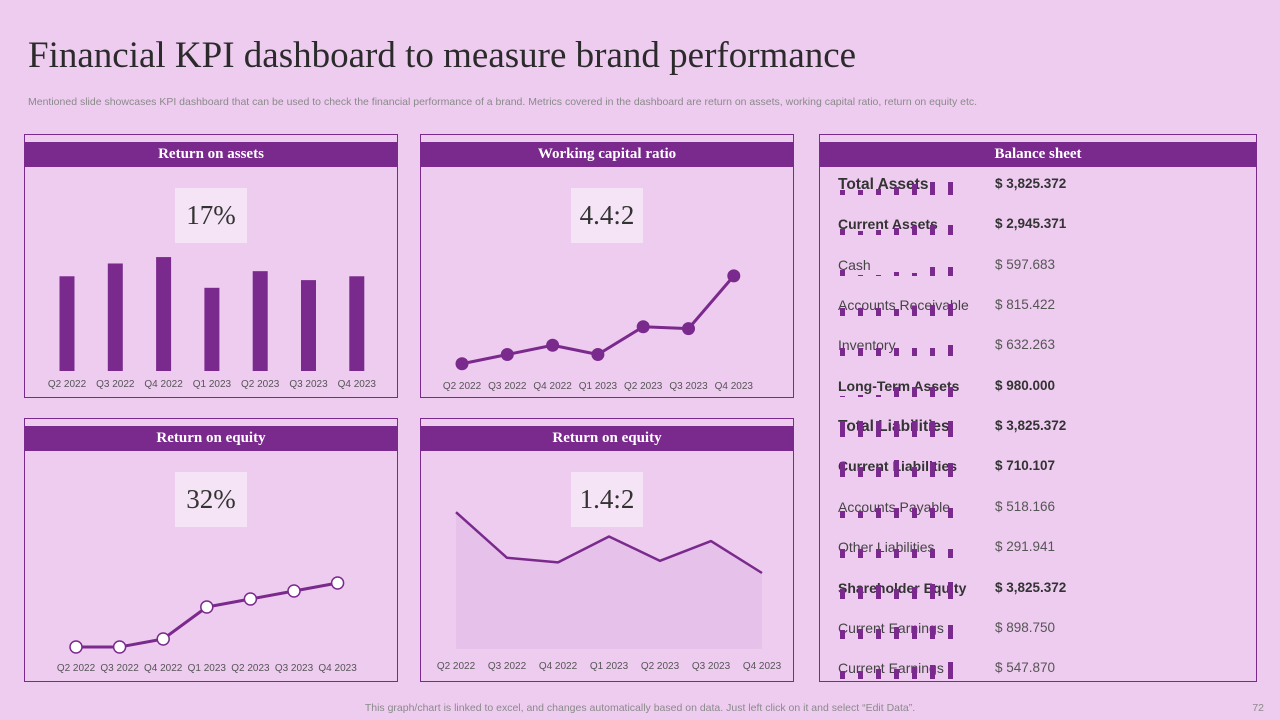 The width and height of the screenshot is (1280, 720). I want to click on roa-tick-2: Q4 2022, so click(163, 384).